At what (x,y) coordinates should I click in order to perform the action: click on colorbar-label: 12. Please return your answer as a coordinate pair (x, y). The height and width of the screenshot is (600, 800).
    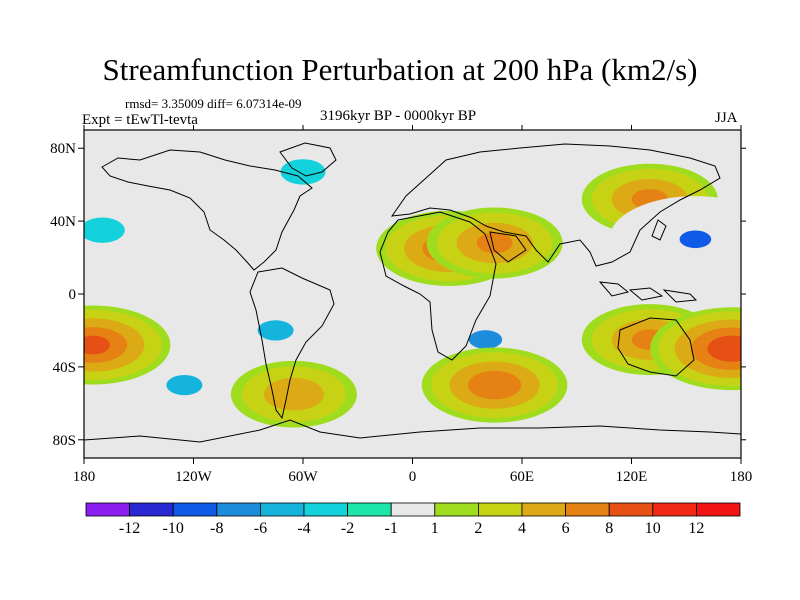
    Looking at the image, I should click on (696, 528).